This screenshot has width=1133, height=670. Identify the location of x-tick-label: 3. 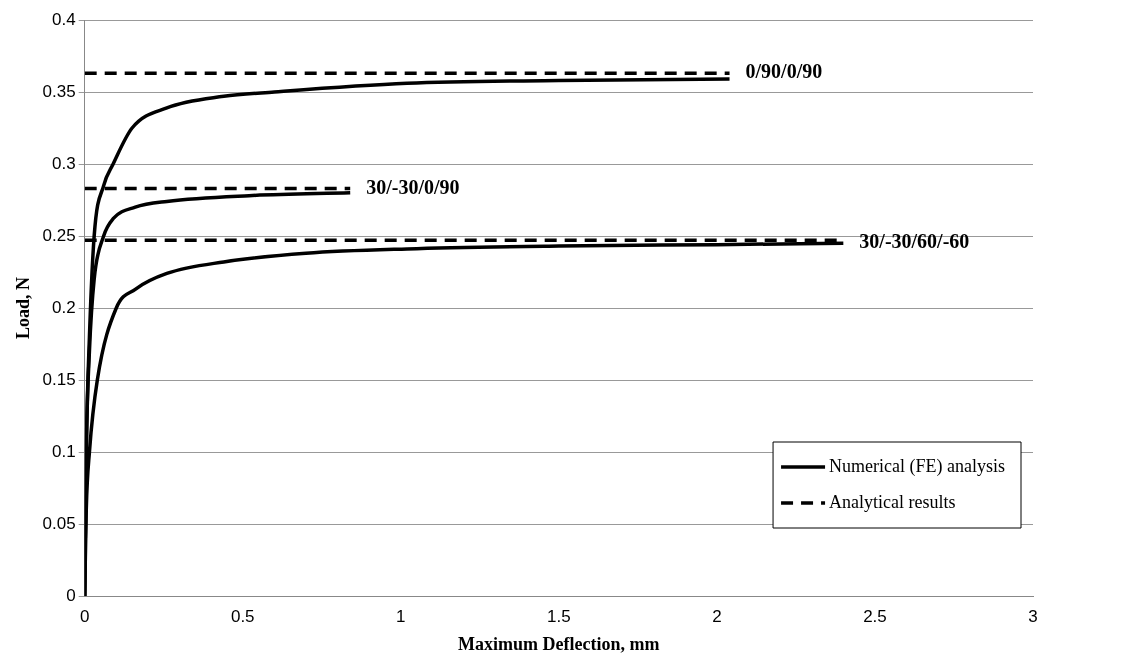
(1033, 616).